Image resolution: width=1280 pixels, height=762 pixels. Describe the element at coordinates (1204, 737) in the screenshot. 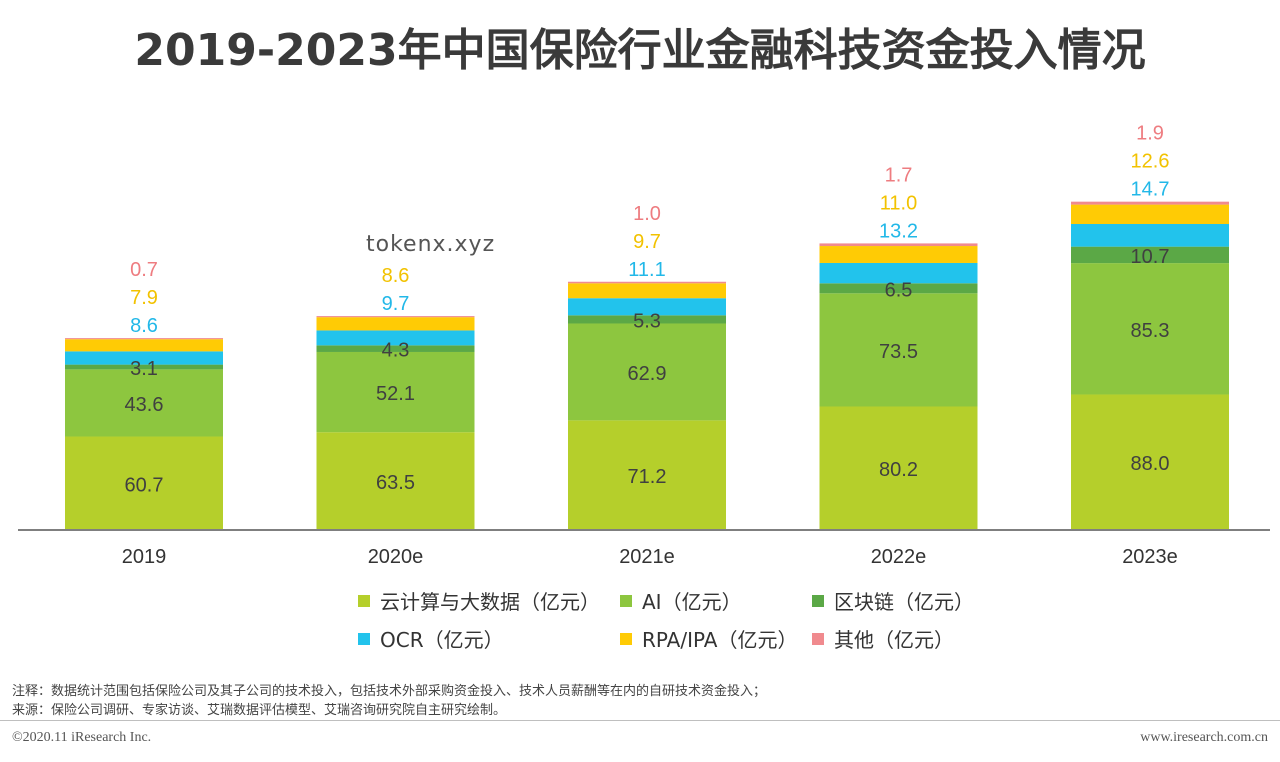

I see `website-link: www.iresearch.com.cn` at that location.